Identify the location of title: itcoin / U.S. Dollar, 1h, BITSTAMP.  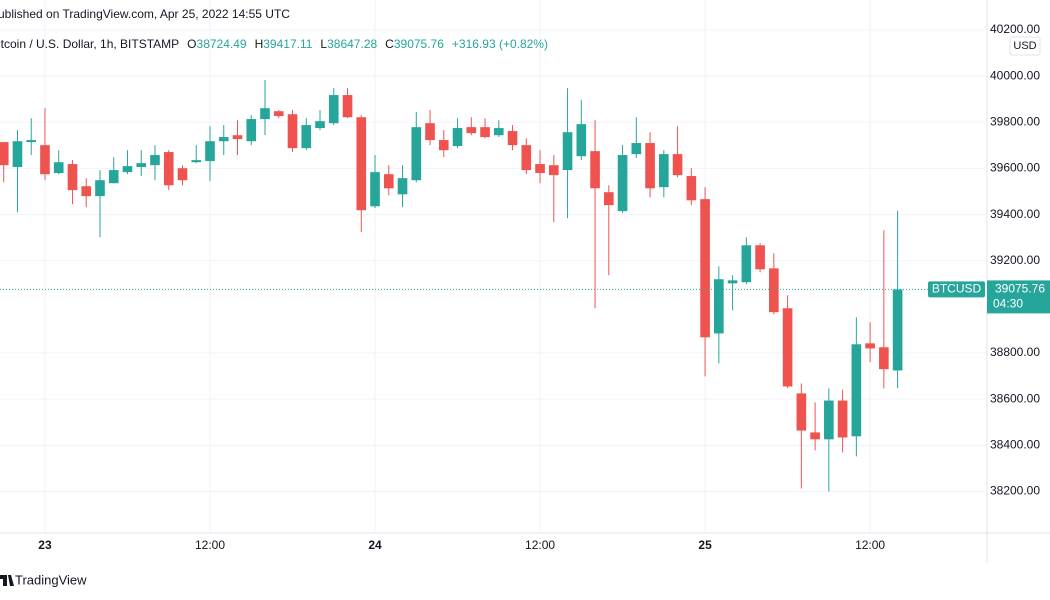
(89, 44).